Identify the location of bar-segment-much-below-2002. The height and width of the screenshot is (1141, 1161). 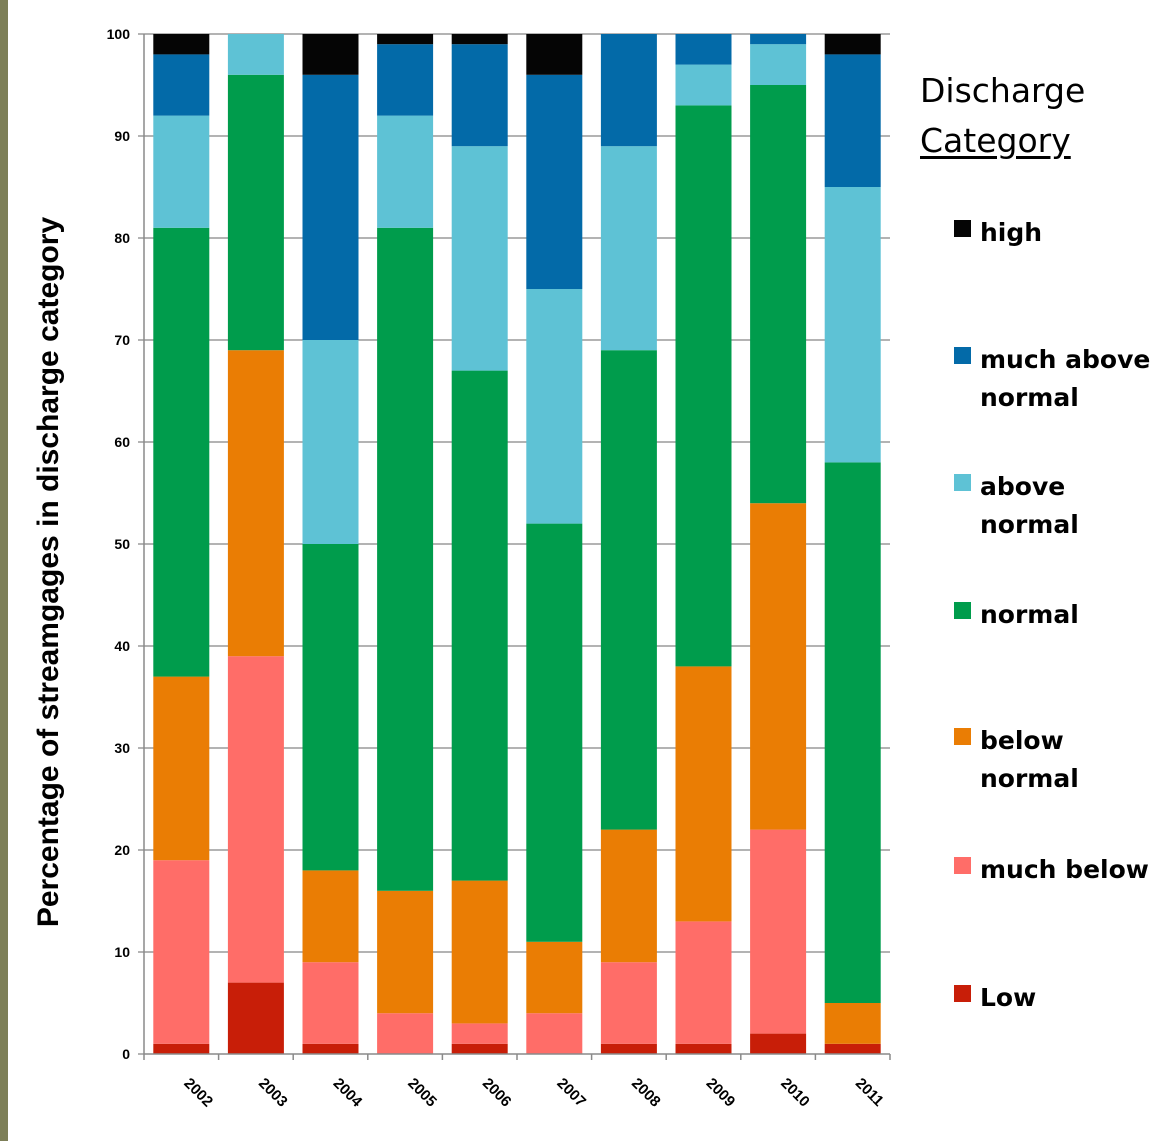
(181, 952).